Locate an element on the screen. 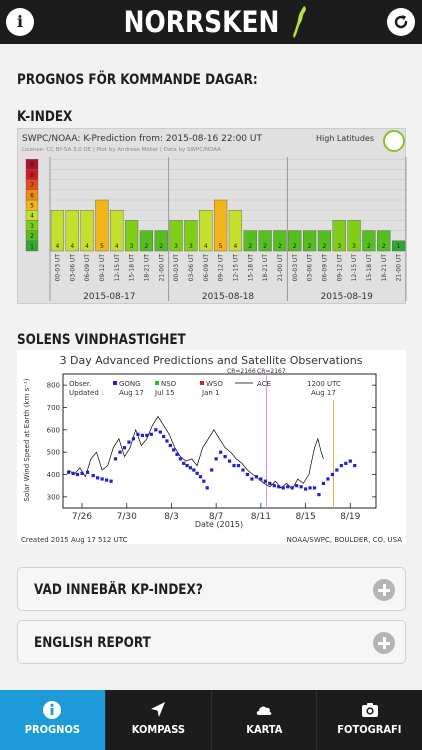 The width and height of the screenshot is (422, 750). kindex-legend: High Latitudes is located at coordinates (345, 138).